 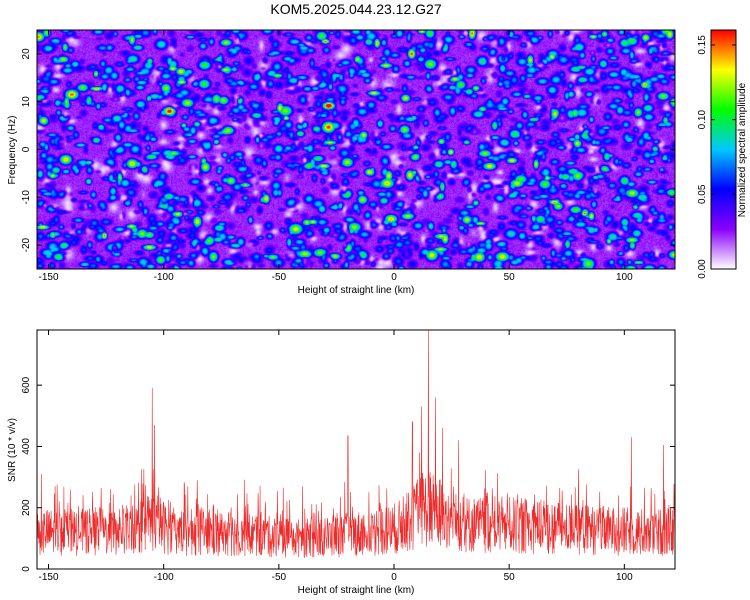 What do you see at coordinates (12, 450) in the screenshot?
I see `snr-y-axis-label: SNR (10 * v/v)` at bounding box center [12, 450].